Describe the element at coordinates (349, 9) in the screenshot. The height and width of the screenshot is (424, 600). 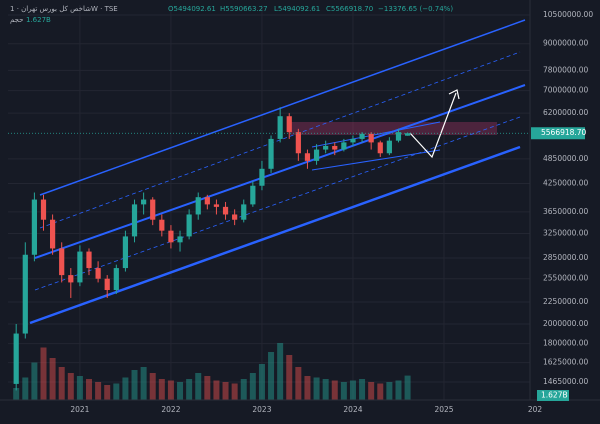
I see `header-close: C5566918.70` at that location.